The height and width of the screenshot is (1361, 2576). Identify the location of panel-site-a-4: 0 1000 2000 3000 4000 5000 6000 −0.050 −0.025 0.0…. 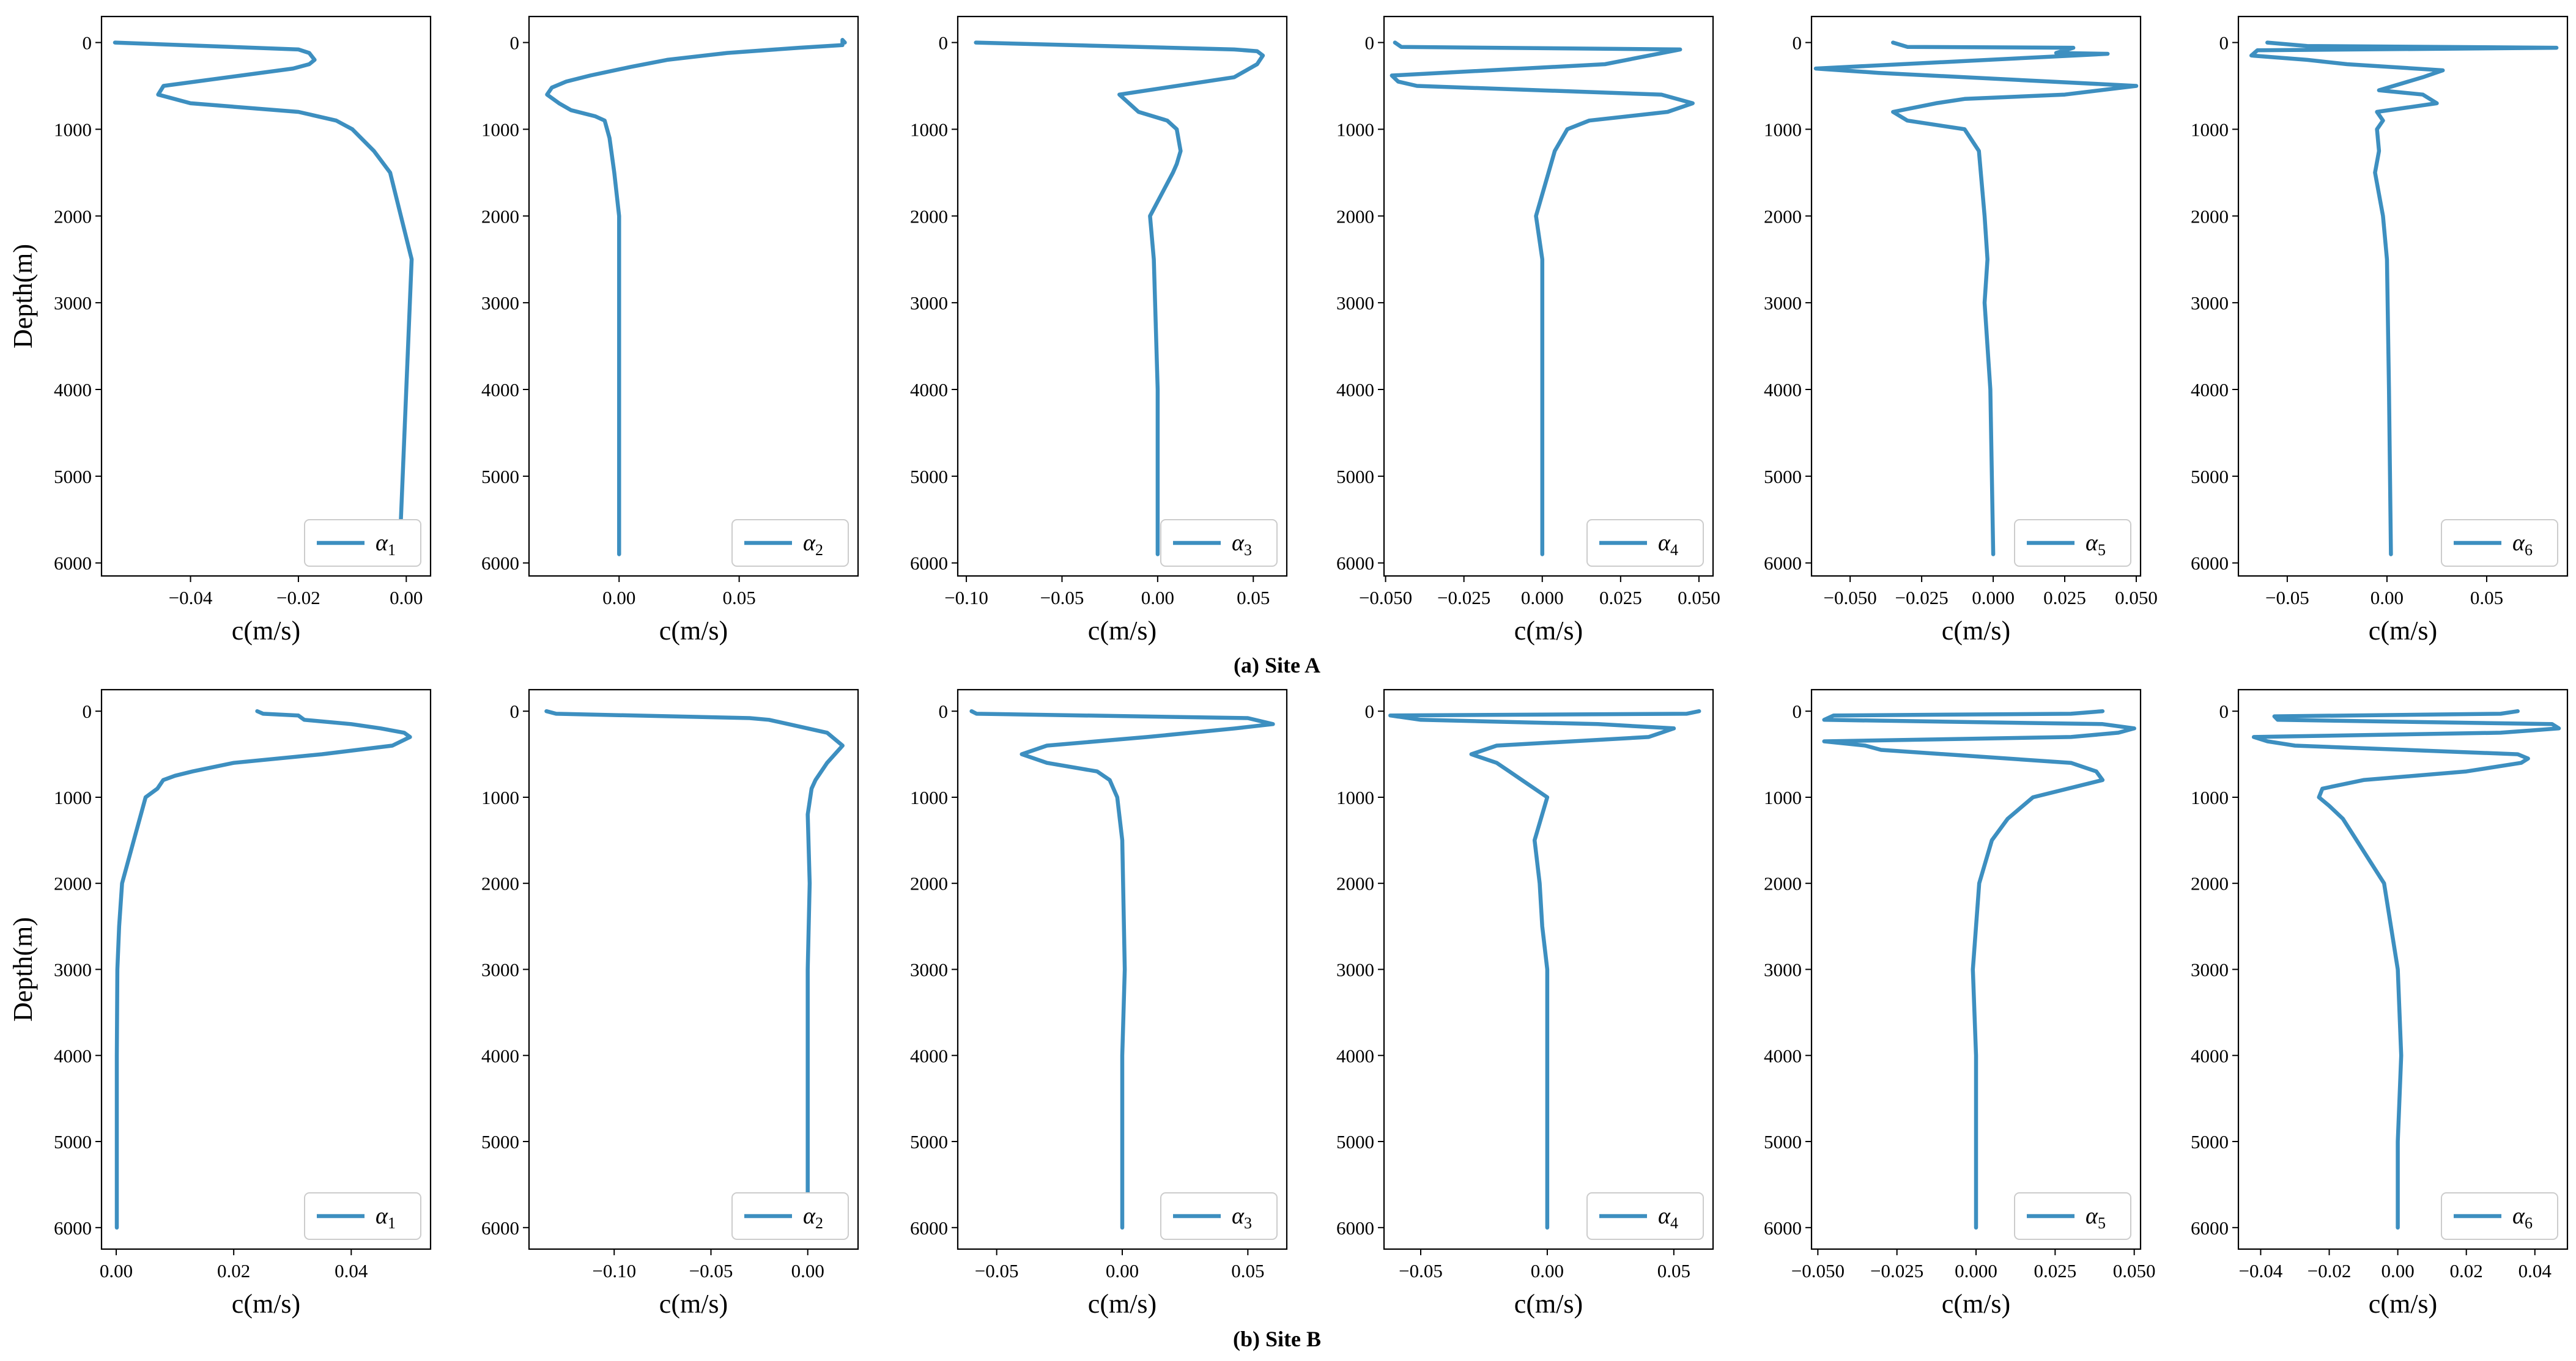
(1528, 331).